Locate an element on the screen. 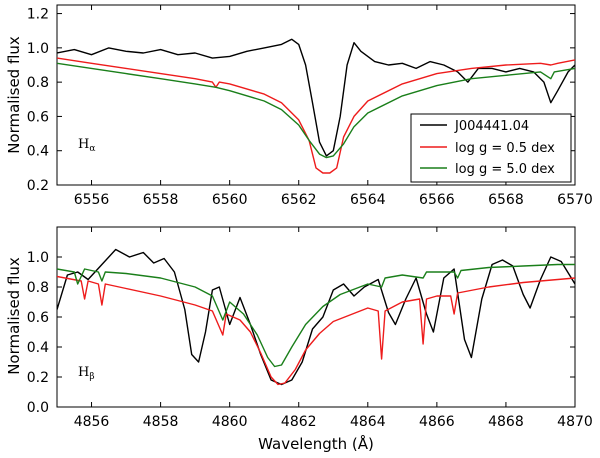  hbeta-annotation: Hβ is located at coordinates (86, 373).